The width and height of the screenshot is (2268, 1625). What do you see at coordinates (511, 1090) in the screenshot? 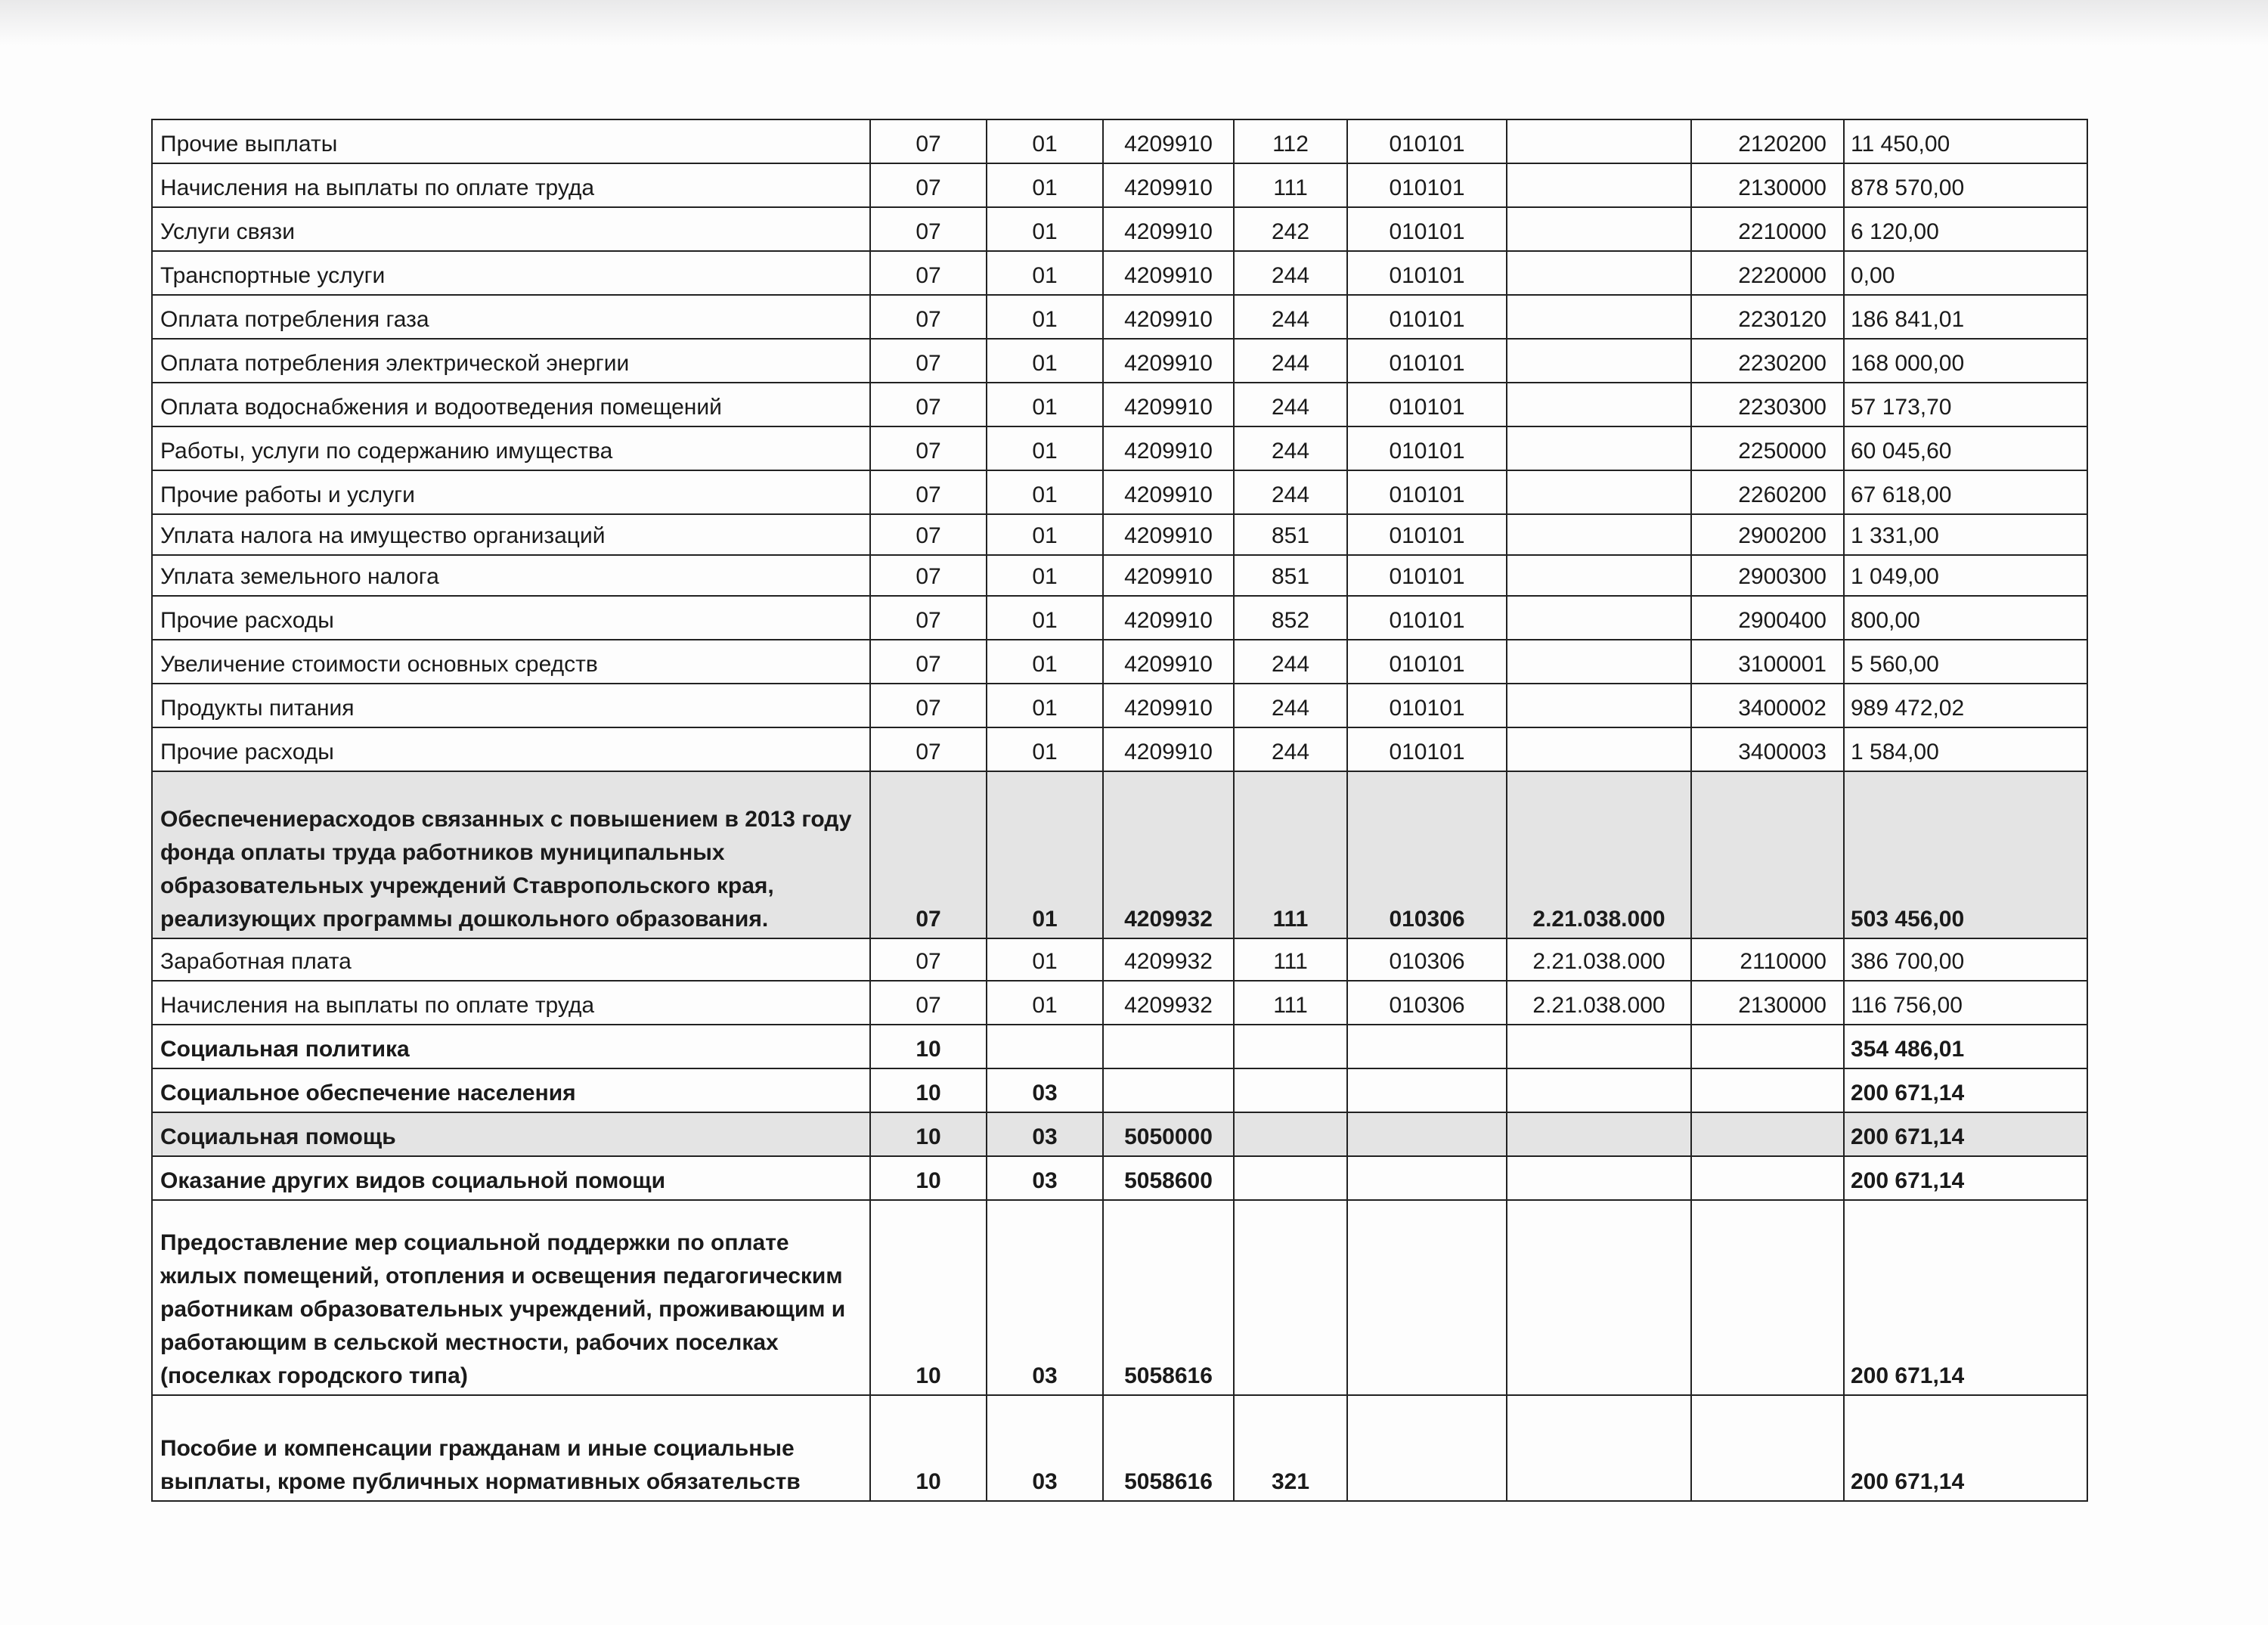
I see `row-description-cell: Социальное обеспечение населения` at bounding box center [511, 1090].